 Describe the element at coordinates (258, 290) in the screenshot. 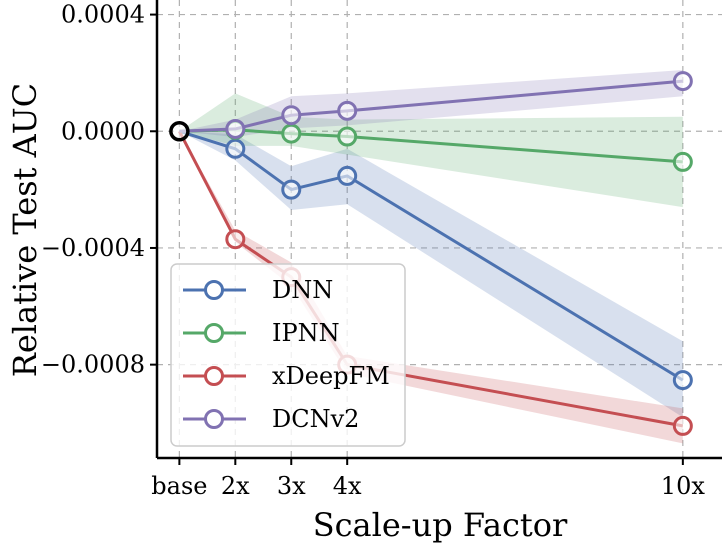

I see `legend-entry-dnn: DNN` at that location.